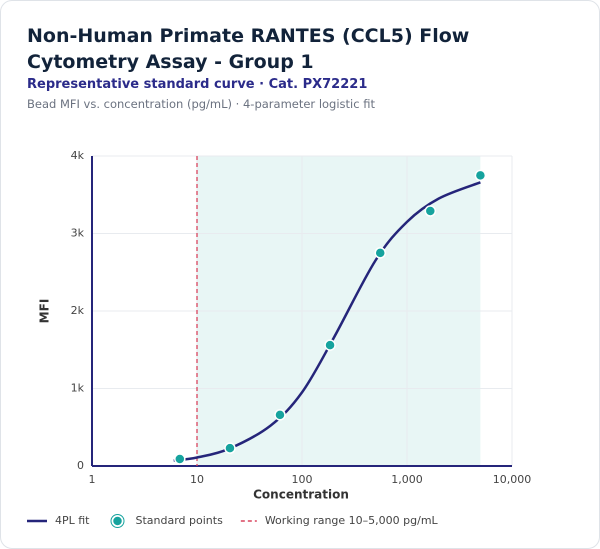 The image size is (600, 549). What do you see at coordinates (80, 465) in the screenshot?
I see `y-tick-label: 0` at bounding box center [80, 465].